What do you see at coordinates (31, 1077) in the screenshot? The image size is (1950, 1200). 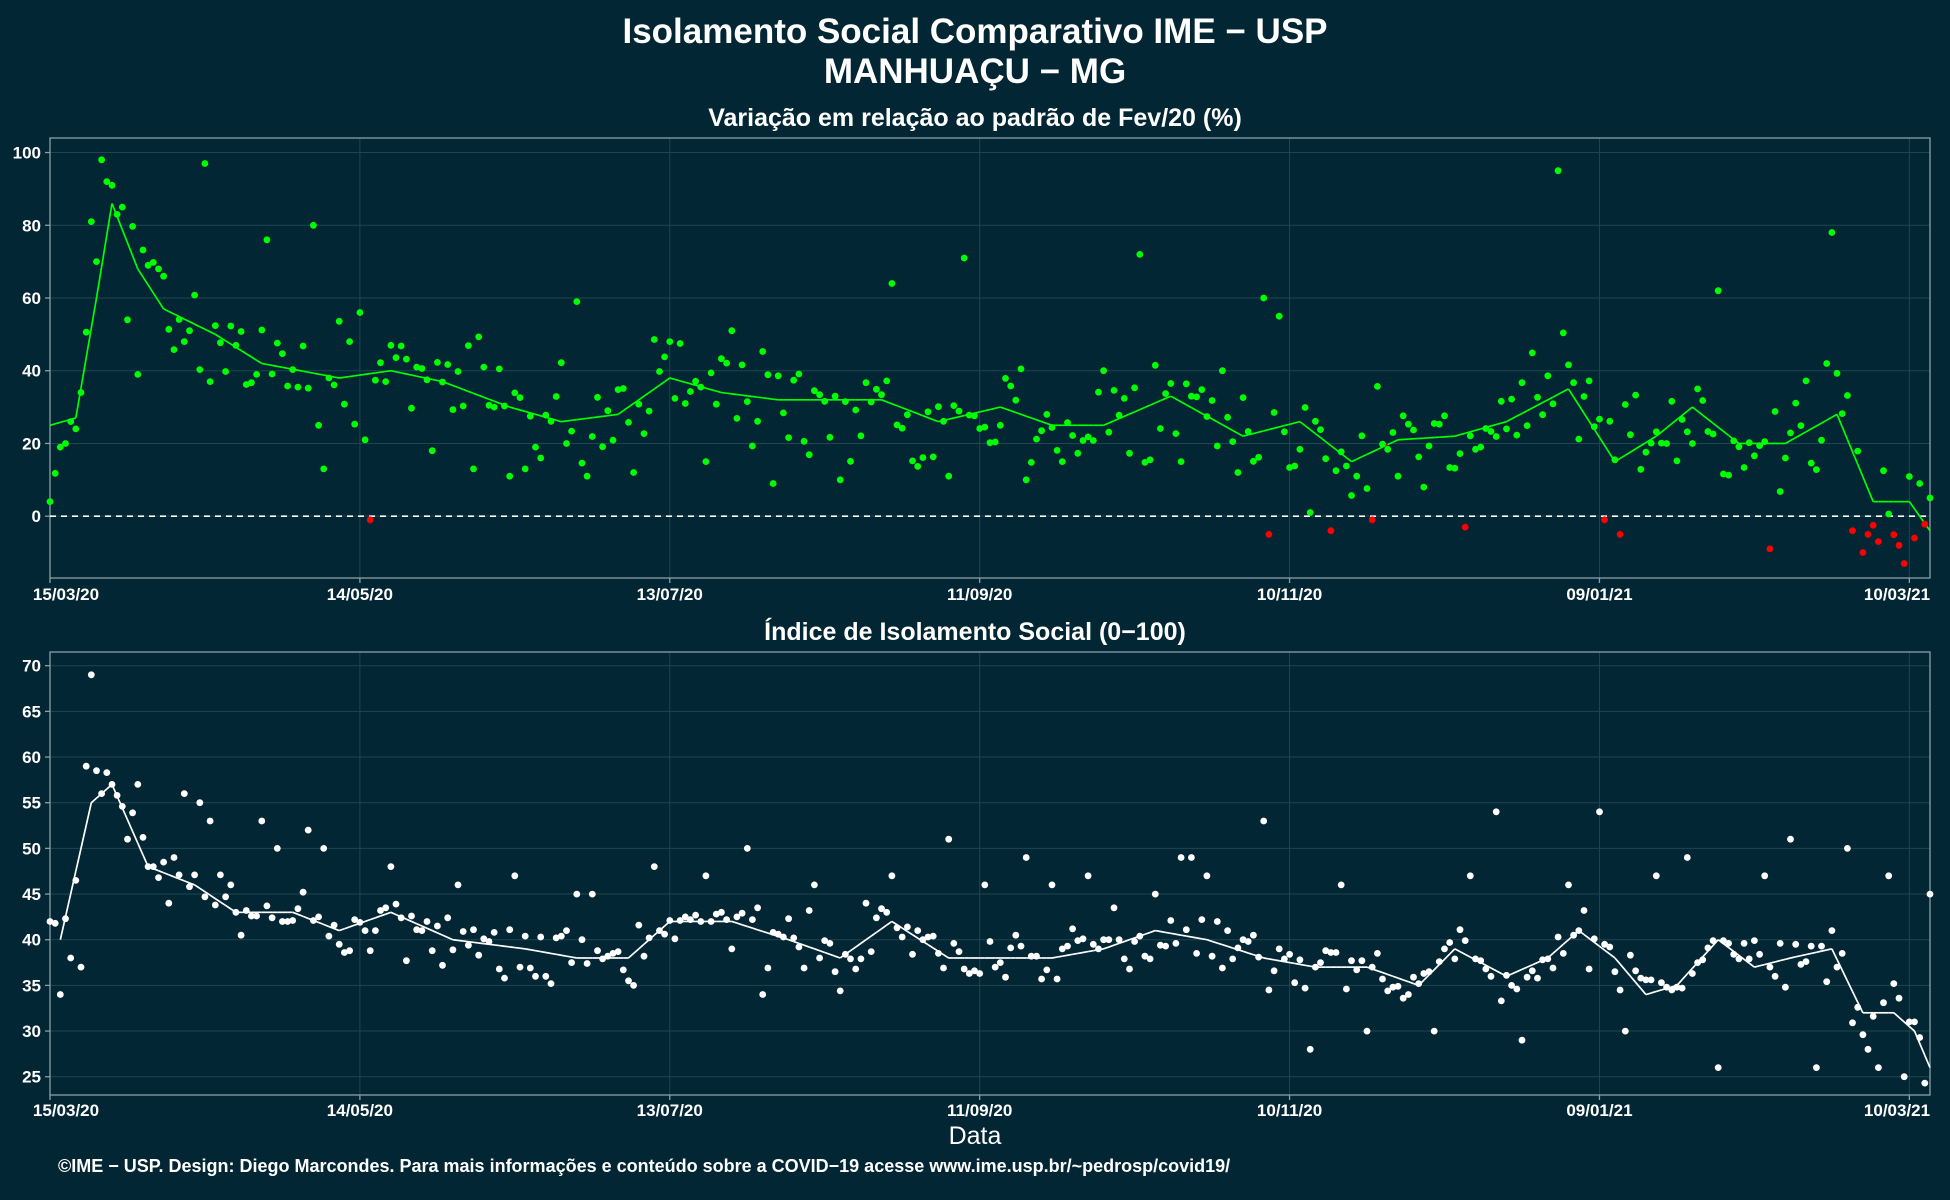 I see `y-tick-label: 25` at bounding box center [31, 1077].